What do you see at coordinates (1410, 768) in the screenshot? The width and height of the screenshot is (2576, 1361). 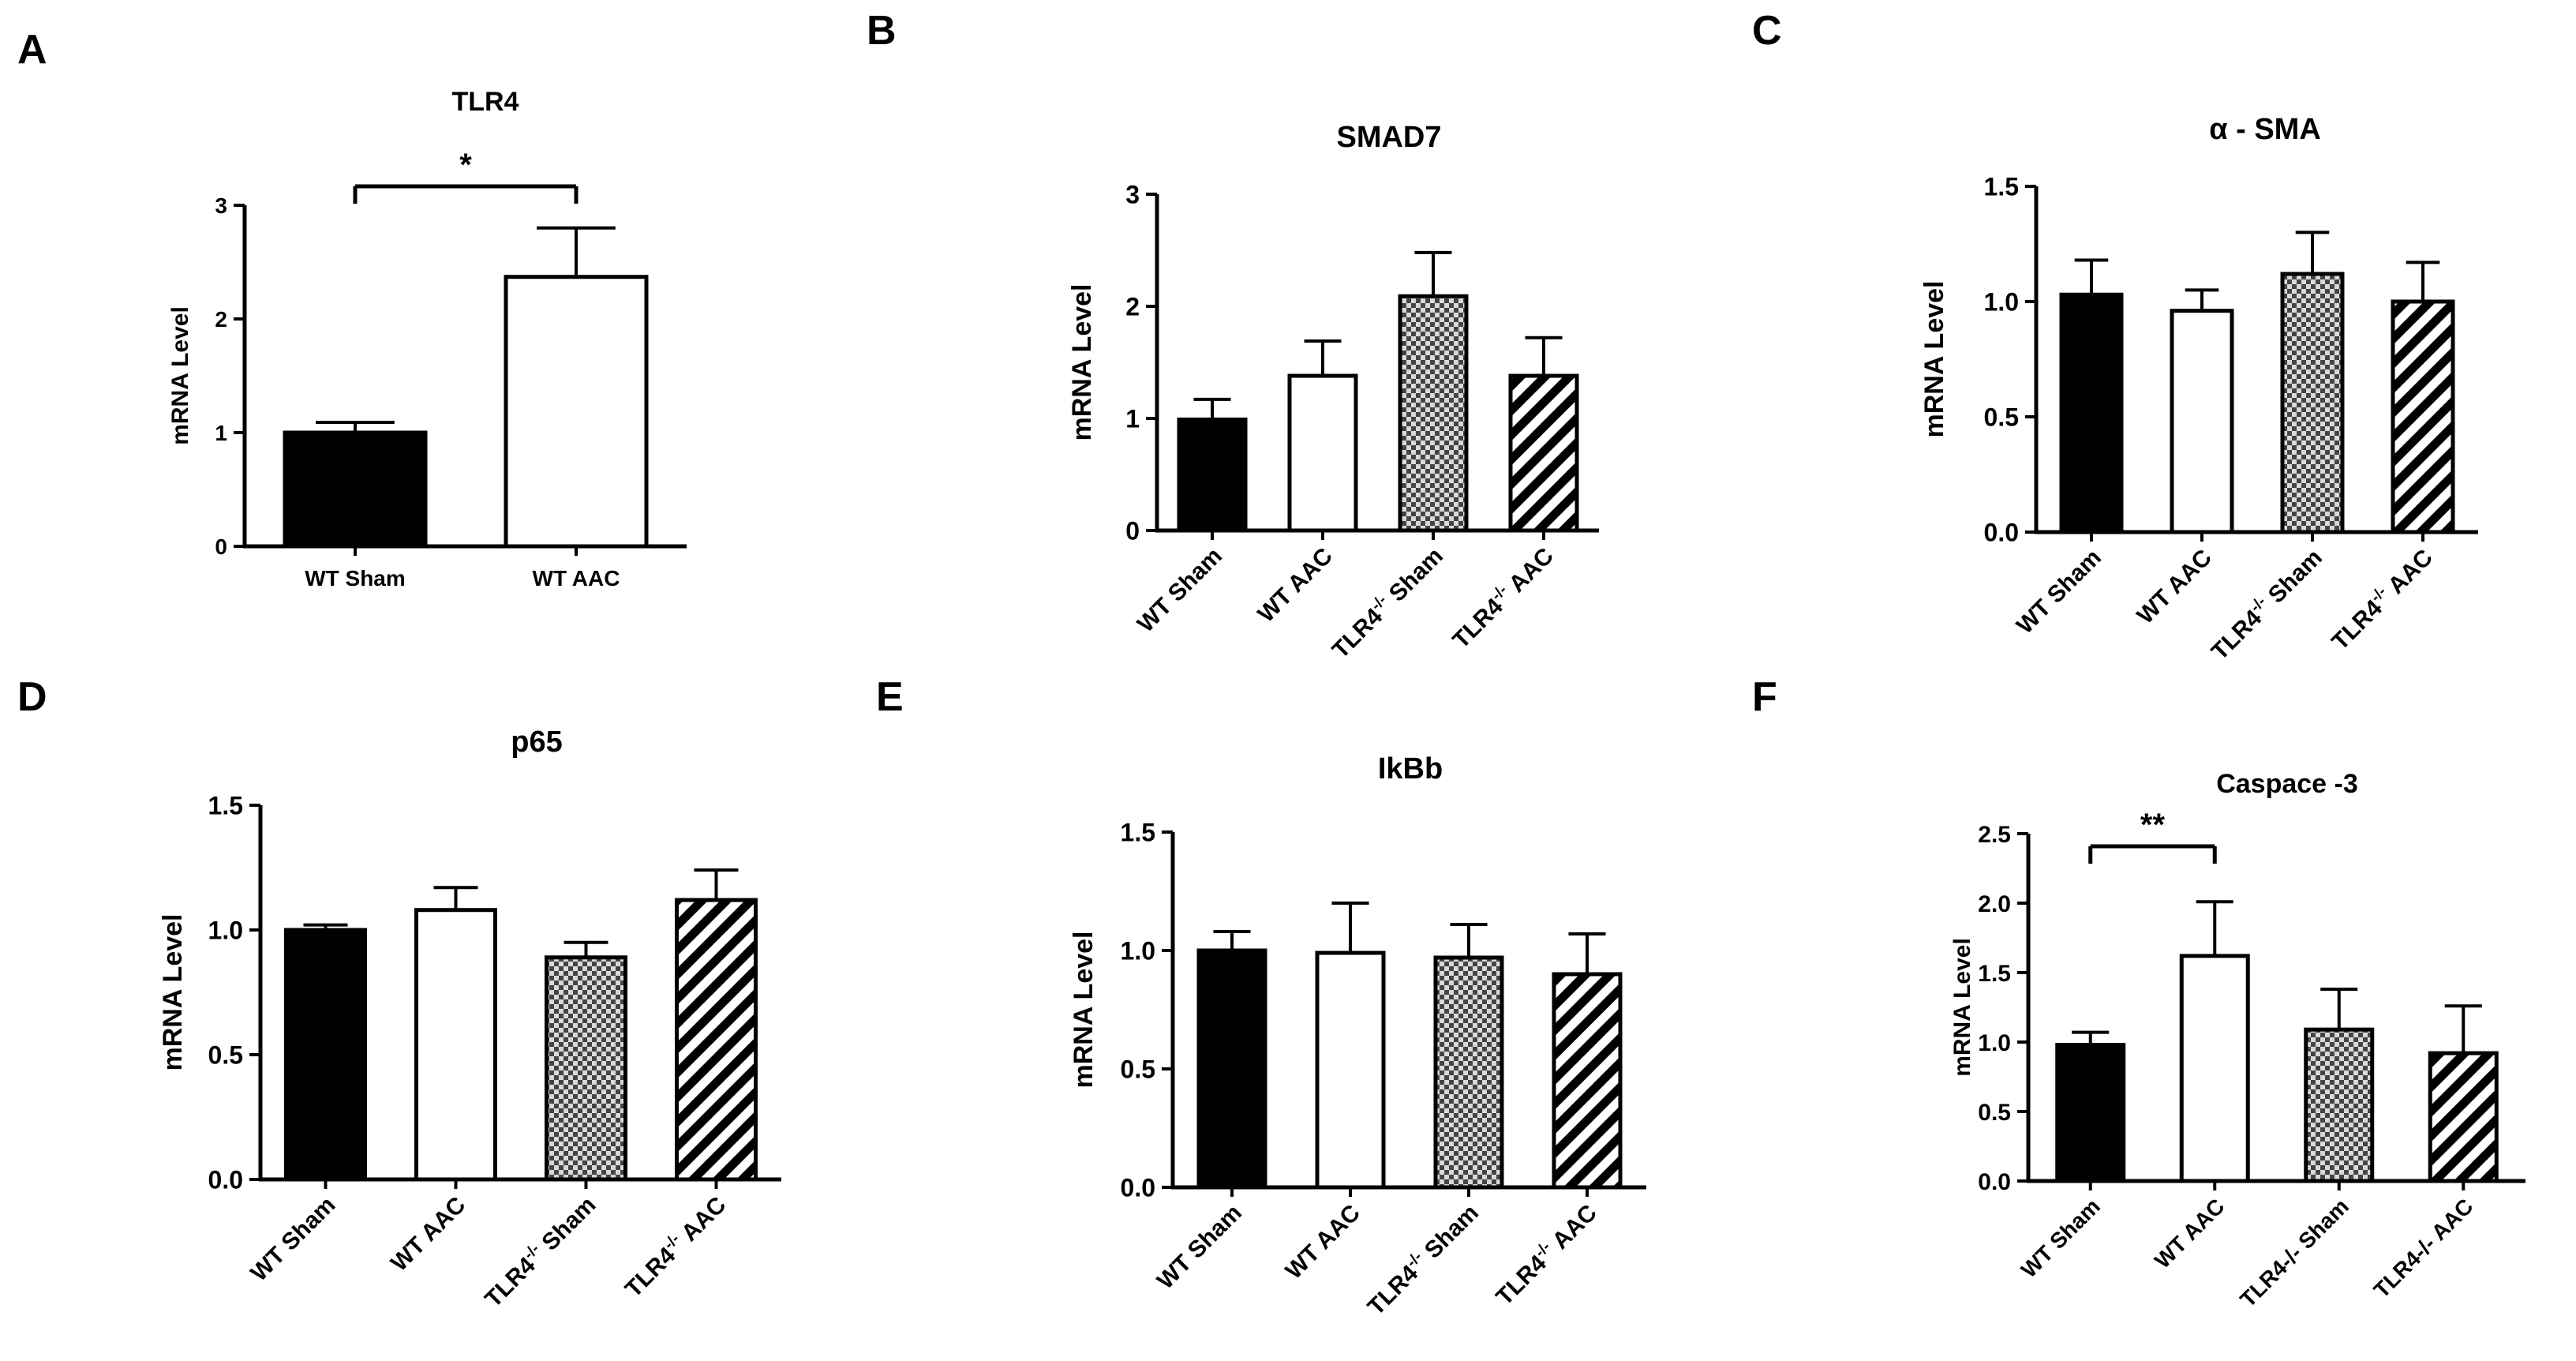 I see `chart-title: IkBb` at bounding box center [1410, 768].